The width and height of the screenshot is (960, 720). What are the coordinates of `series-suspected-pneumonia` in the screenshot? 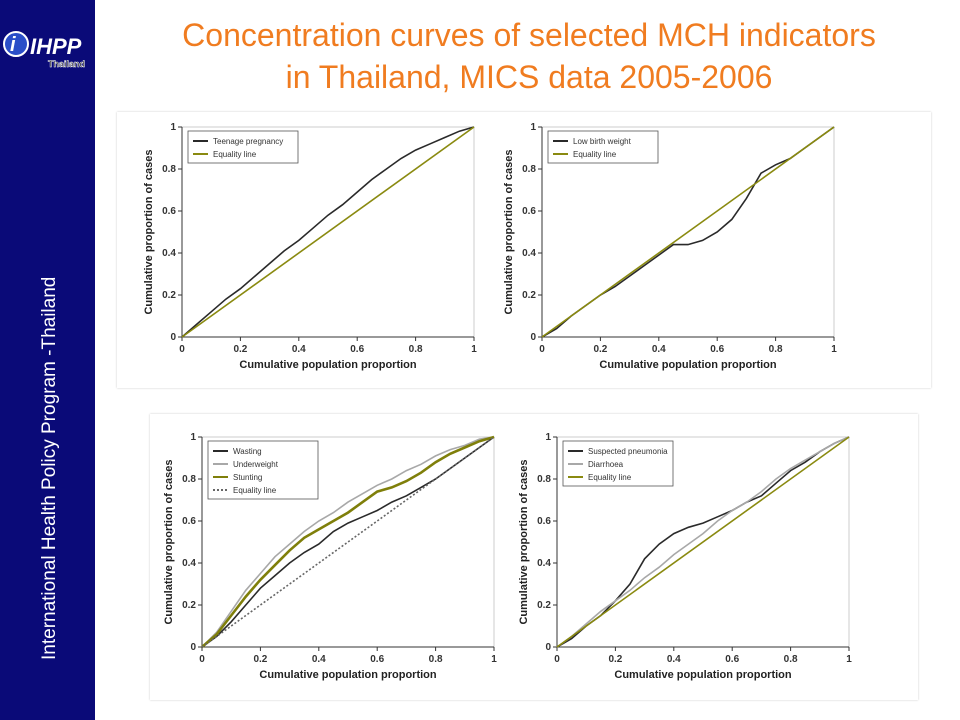 It's located at (703, 542).